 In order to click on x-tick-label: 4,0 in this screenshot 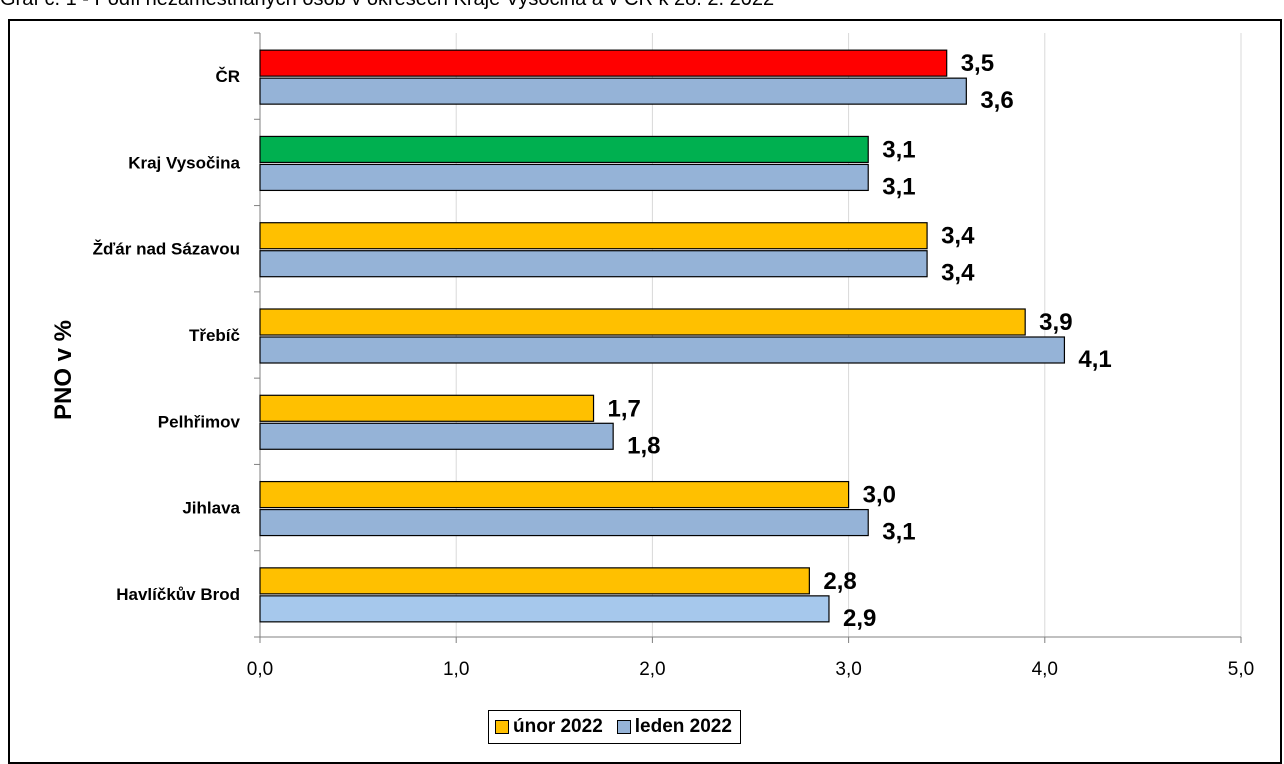, I will do `click(1045, 669)`.